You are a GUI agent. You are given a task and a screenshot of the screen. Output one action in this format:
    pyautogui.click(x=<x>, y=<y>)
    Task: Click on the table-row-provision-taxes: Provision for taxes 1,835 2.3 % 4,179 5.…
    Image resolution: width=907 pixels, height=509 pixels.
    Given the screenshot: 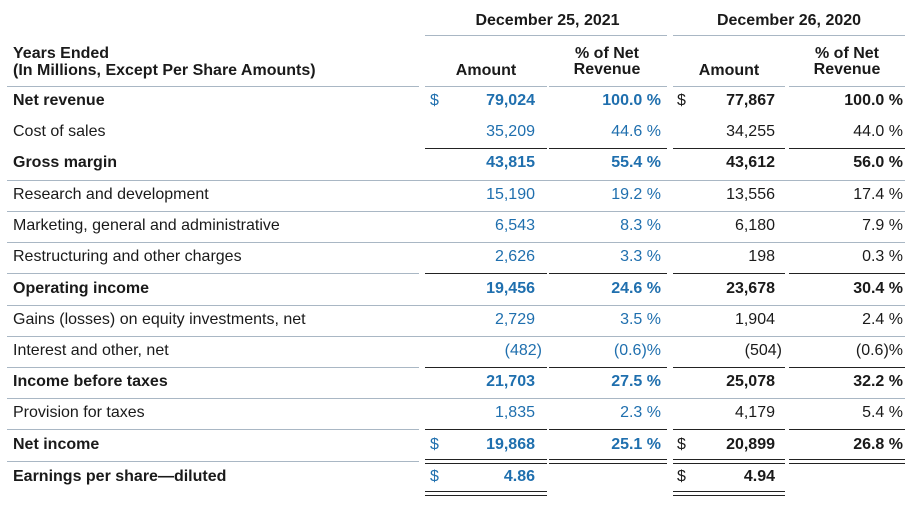 What is the action you would take?
    pyautogui.click(x=453, y=414)
    